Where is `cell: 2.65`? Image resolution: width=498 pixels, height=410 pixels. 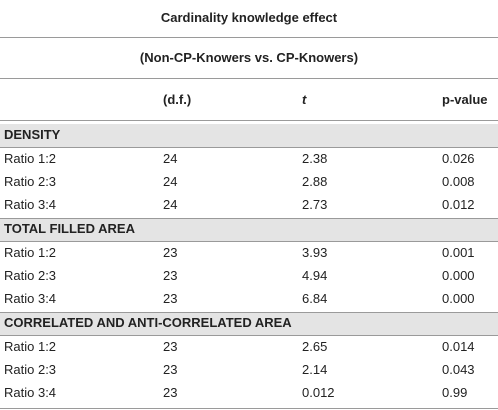
cell: 2.65 is located at coordinates (315, 346).